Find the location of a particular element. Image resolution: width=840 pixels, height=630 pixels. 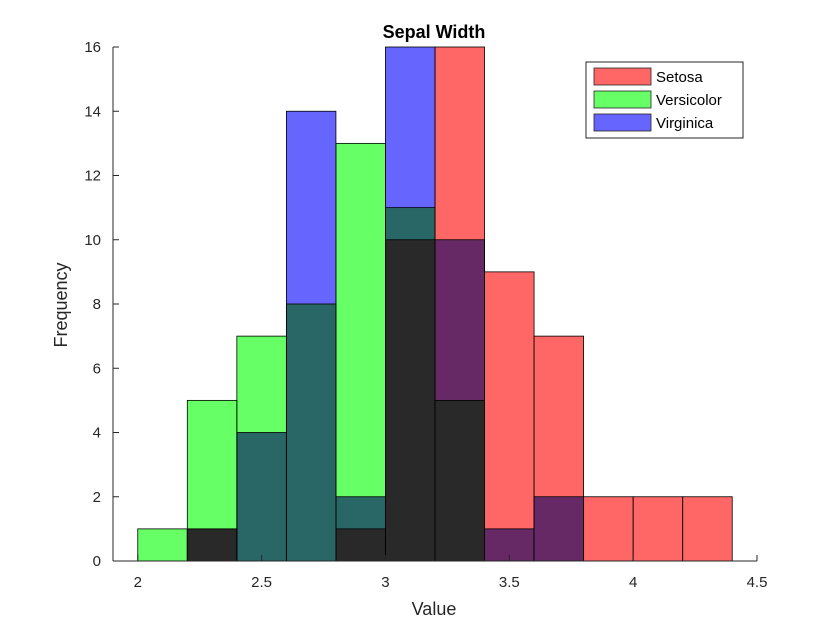

legend: Setosa Versicolor Virginica is located at coordinates (664, 100).